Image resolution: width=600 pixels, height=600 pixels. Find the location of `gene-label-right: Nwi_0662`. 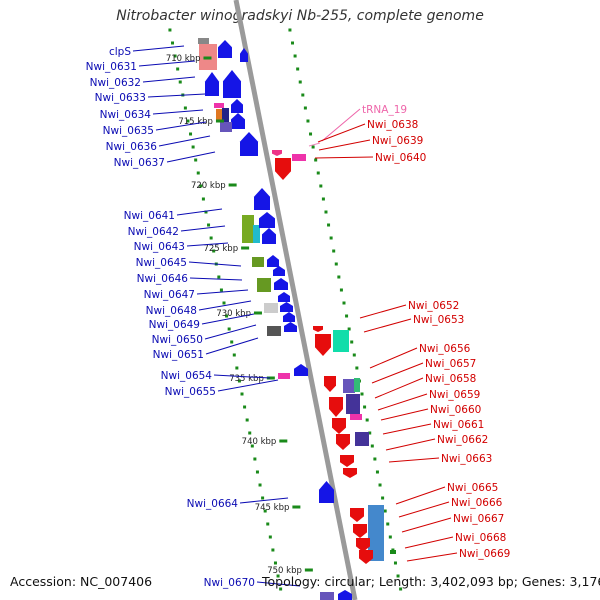

gene-label-right: Nwi_0662 is located at coordinates (462, 440).